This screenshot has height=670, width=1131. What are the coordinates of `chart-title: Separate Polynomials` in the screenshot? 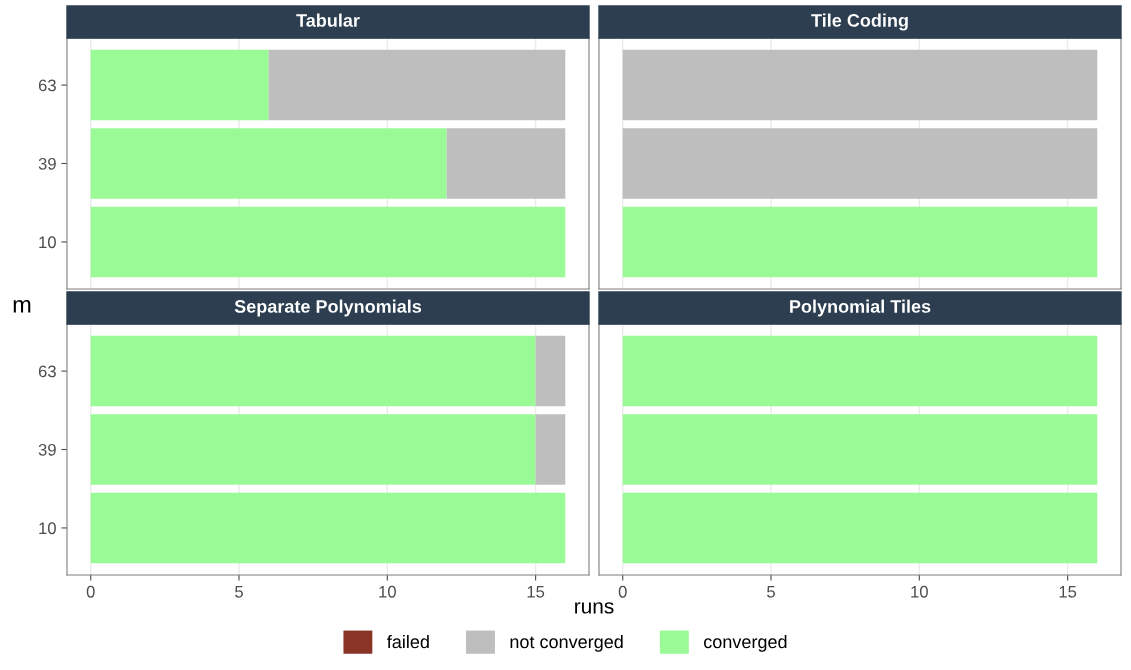 It's located at (328, 308).